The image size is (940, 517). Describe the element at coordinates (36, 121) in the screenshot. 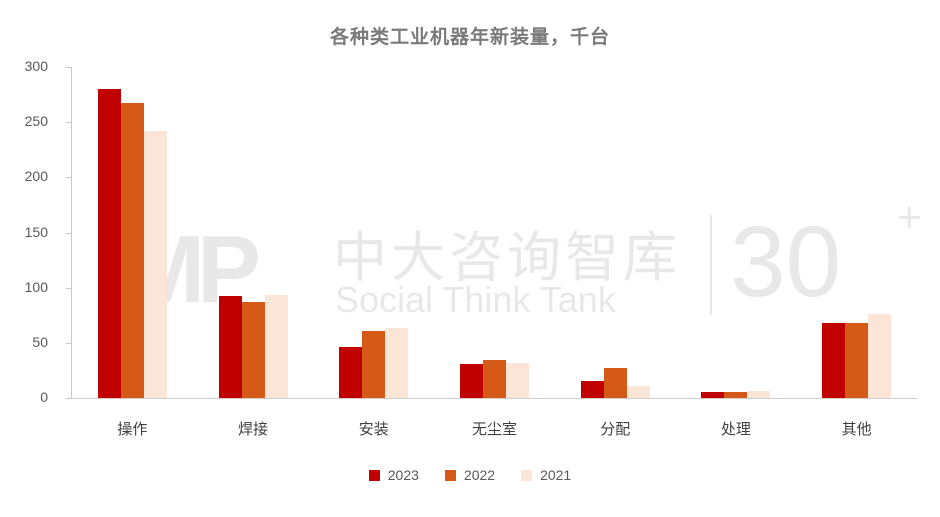

I see `y-tick-label: 250` at that location.